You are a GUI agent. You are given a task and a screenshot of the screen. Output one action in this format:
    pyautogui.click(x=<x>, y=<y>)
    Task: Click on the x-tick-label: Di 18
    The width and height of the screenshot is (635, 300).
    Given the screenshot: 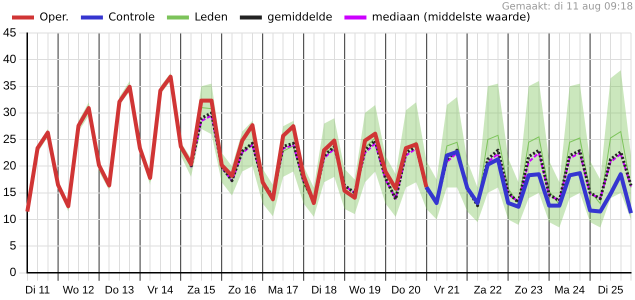 What is the action you would take?
    pyautogui.click(x=324, y=290)
    